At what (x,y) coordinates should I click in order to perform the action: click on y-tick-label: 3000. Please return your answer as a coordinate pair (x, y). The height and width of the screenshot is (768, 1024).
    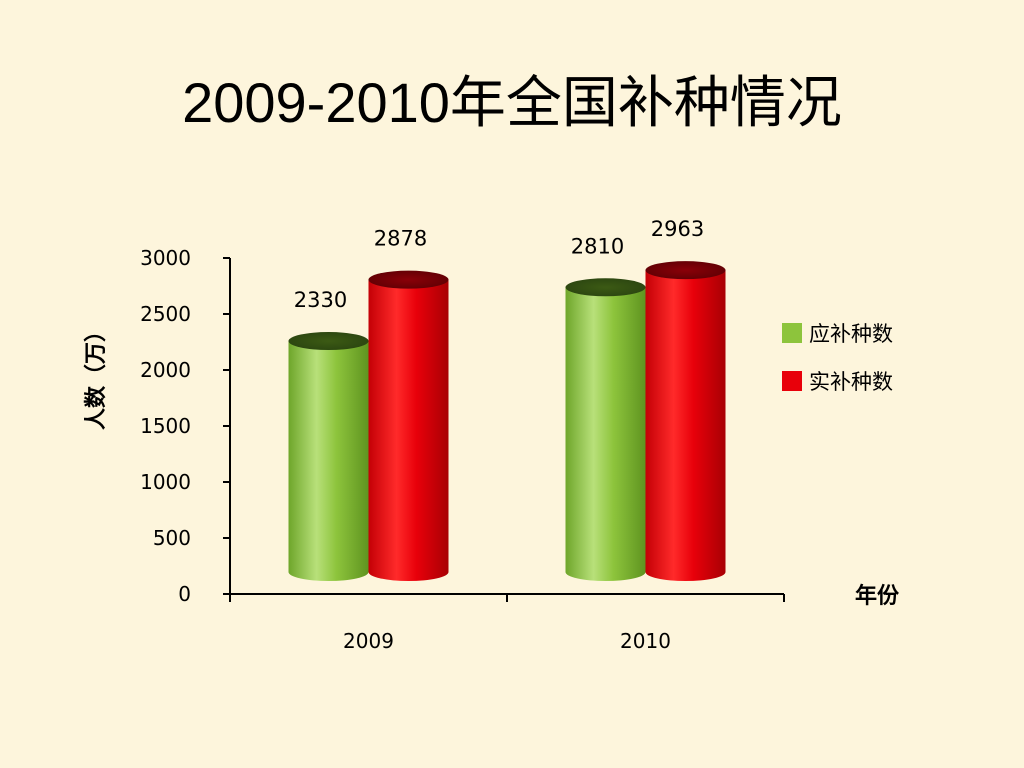
    Looking at the image, I should click on (165, 258).